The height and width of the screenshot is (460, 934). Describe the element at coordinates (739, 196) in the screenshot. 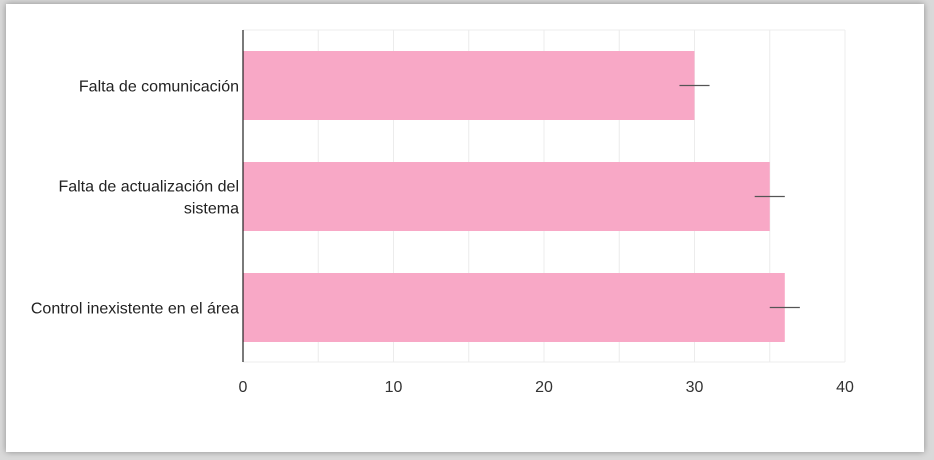

I see `error-bars` at that location.